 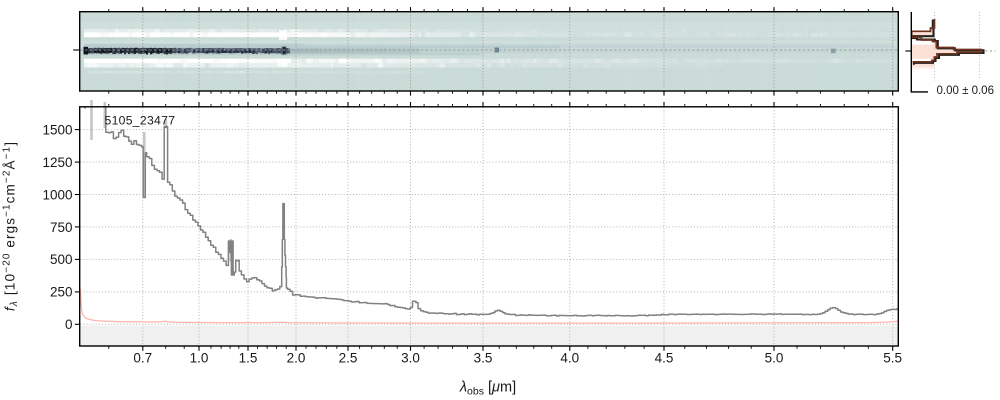 What do you see at coordinates (664, 358) in the screenshot?
I see `svg-text: 4.5` at bounding box center [664, 358].